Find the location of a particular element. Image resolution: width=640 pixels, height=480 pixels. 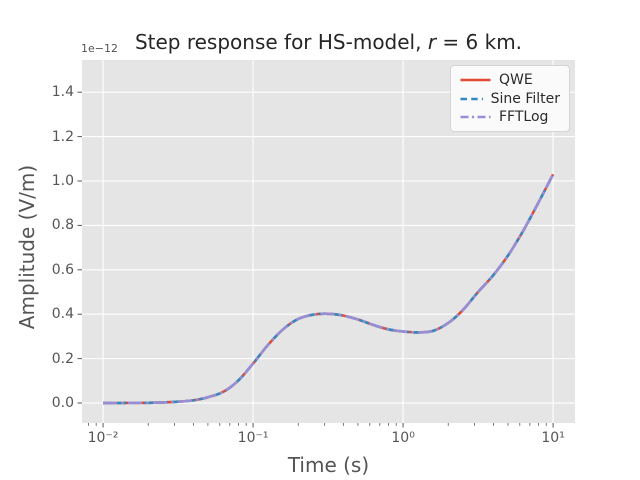

legend-entry-fftlog: FFTLog is located at coordinates (510, 117).